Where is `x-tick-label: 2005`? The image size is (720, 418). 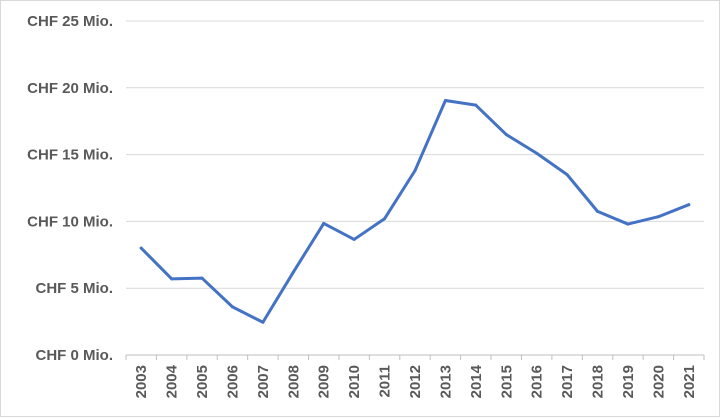 x-tick-label: 2005 is located at coordinates (202, 381).